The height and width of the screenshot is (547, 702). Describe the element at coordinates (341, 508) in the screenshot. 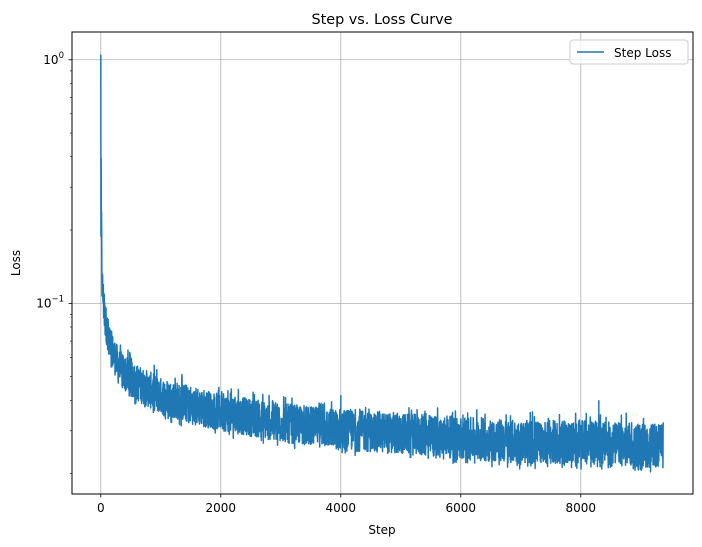

I see `x-tick-label: 4000` at that location.